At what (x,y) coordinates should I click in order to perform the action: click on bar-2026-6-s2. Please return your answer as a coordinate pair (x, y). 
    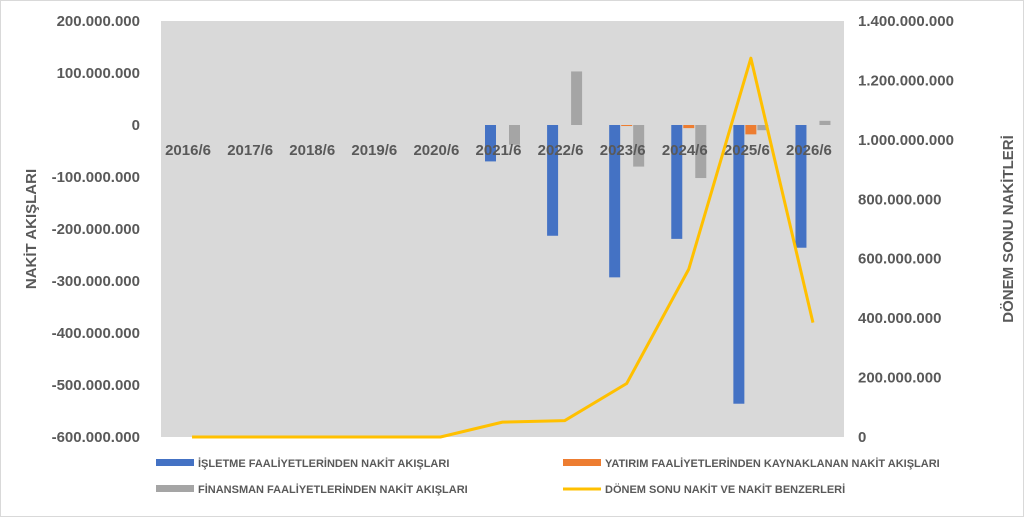
    Looking at the image, I should click on (824, 123).